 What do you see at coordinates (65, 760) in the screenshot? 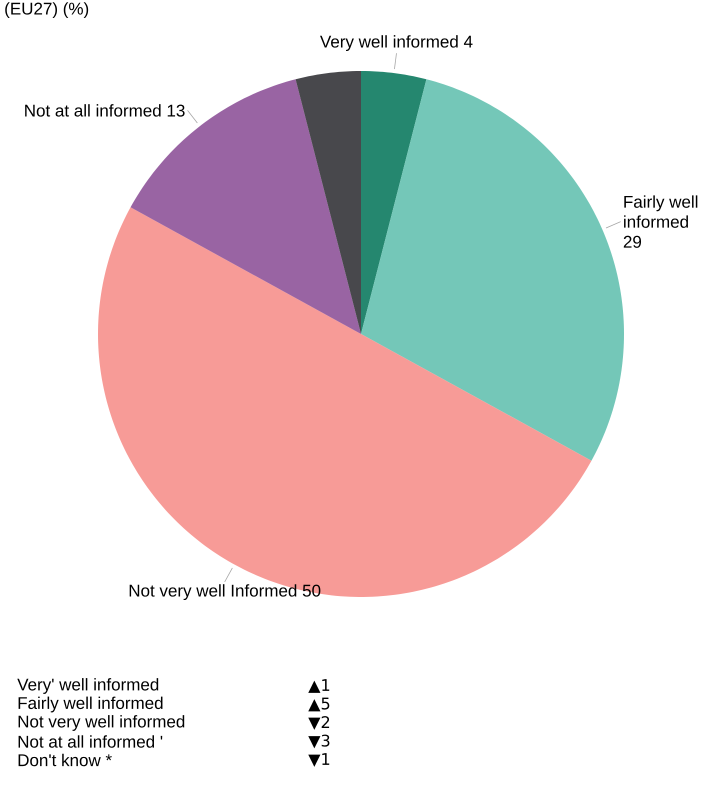
I see `text: Don't know *` at bounding box center [65, 760].